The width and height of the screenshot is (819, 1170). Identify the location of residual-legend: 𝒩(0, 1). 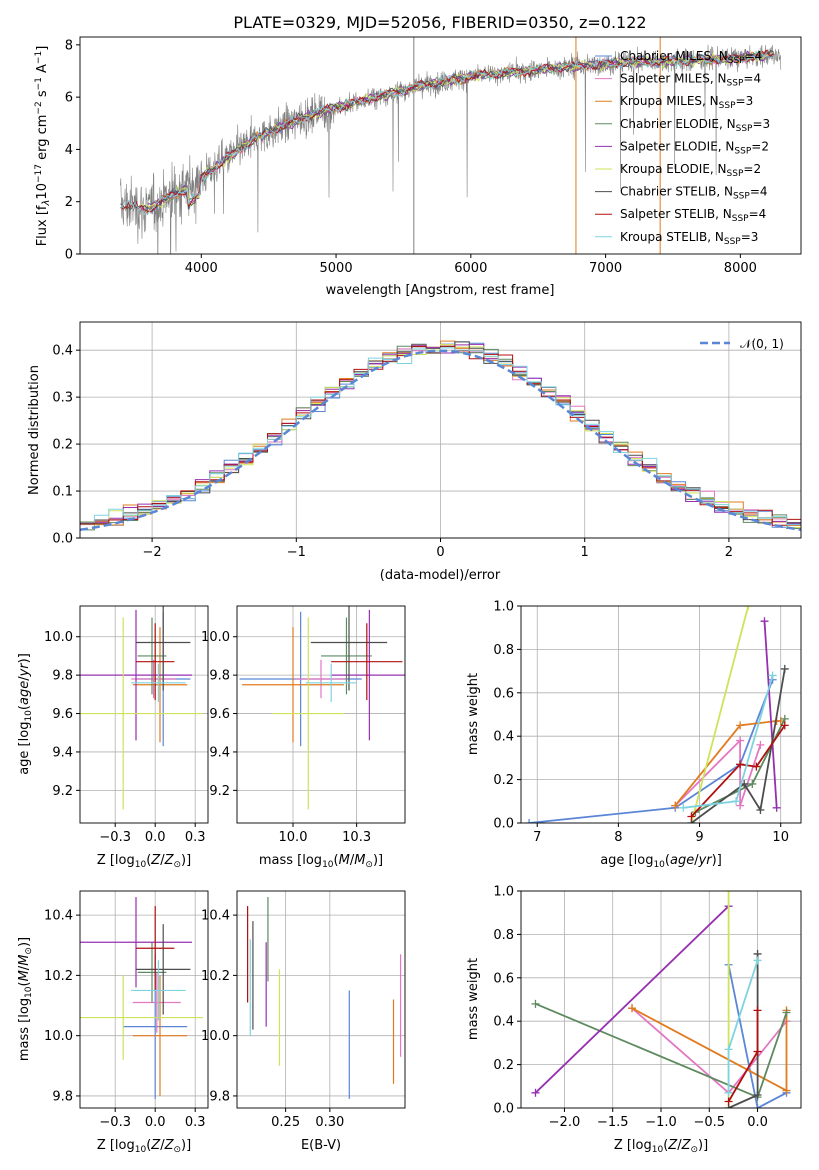
(742, 344).